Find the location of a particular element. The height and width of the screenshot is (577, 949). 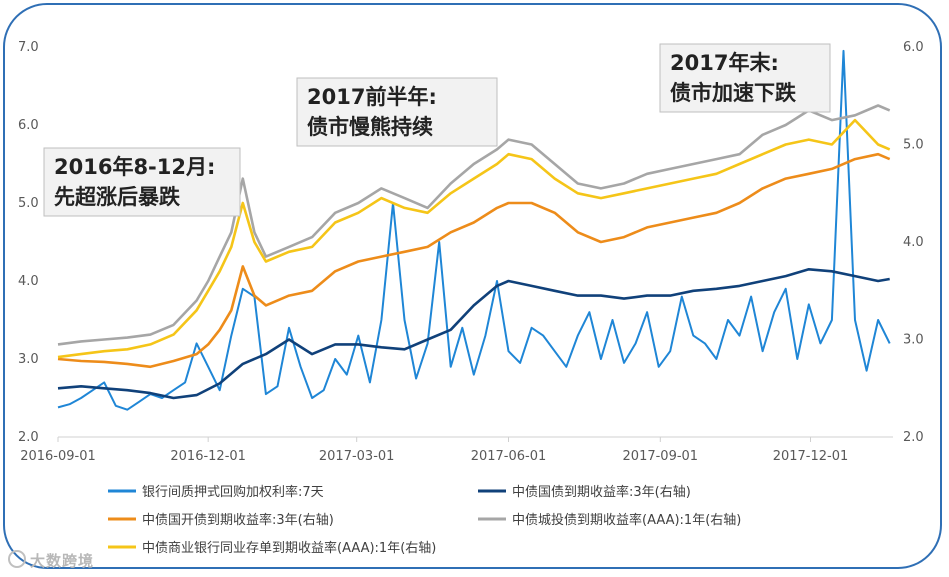

y-right-tick-label: 5.0 is located at coordinates (913, 145).